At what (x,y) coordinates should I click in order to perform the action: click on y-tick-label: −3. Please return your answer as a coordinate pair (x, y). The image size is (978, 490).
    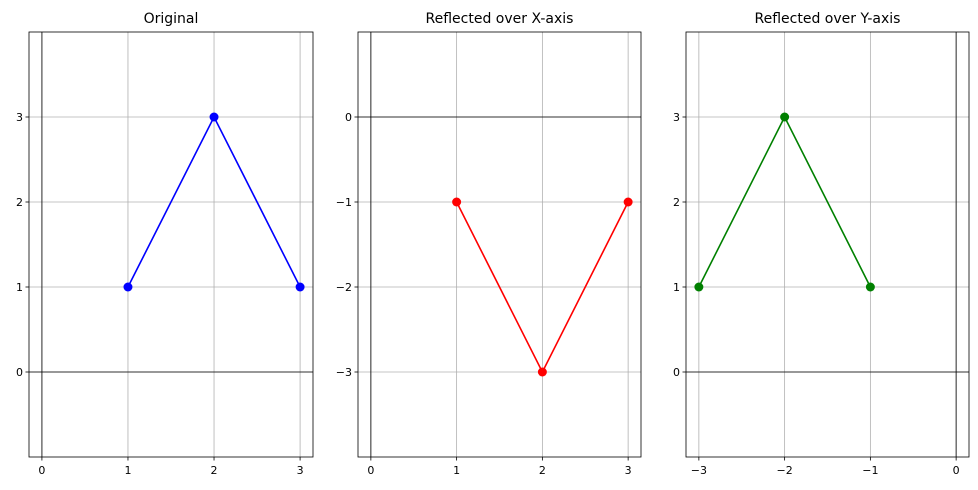
    Looking at the image, I should click on (344, 372).